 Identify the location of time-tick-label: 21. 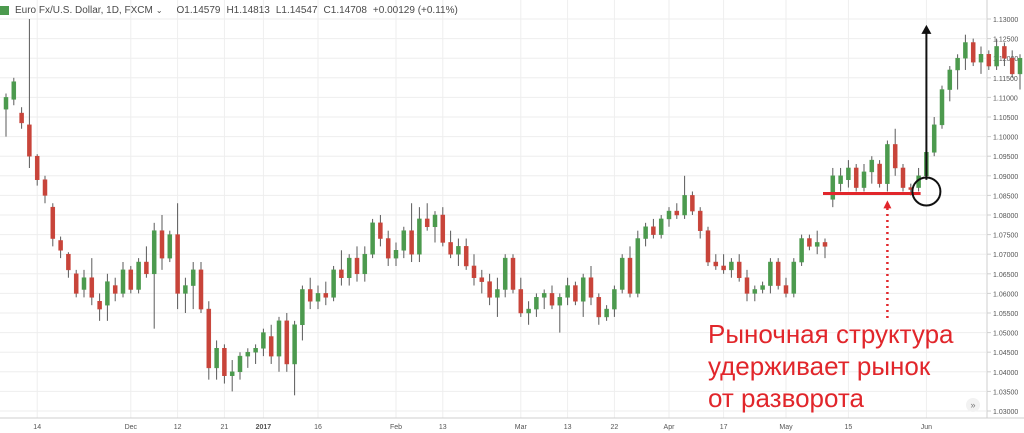
(225, 427).